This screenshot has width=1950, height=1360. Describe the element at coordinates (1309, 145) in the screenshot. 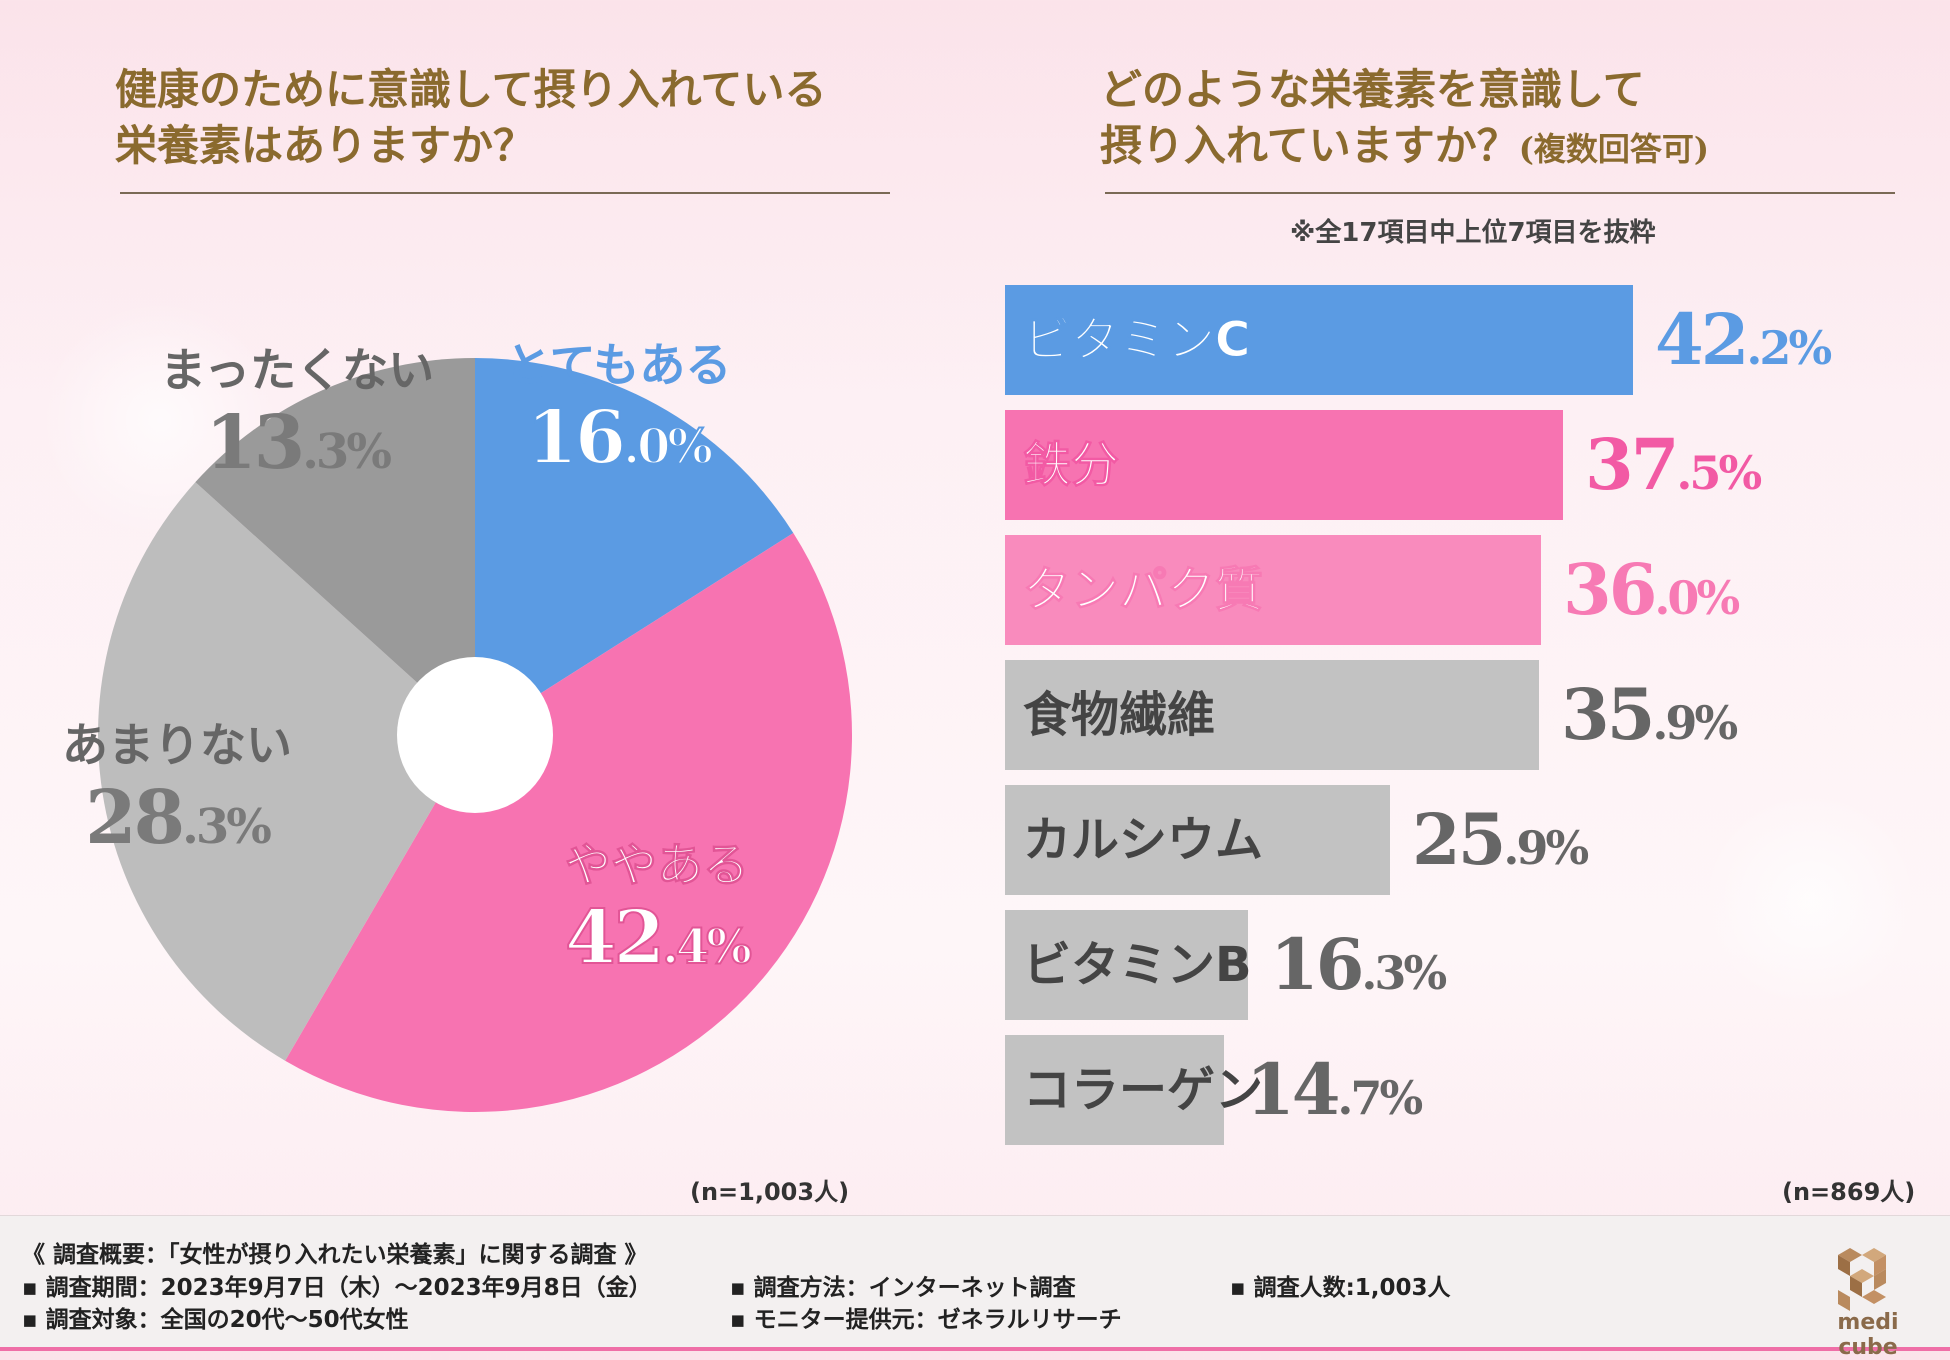

I see `right-title-line2: 摂り入れていますか？` at that location.